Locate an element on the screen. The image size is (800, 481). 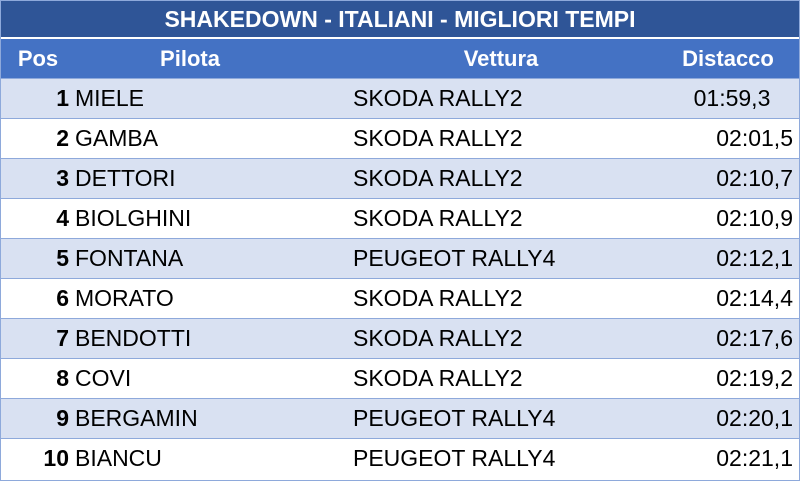
table-row: 6 MORATO SKODA RALLY2 02:14,4 is located at coordinates (400, 298).